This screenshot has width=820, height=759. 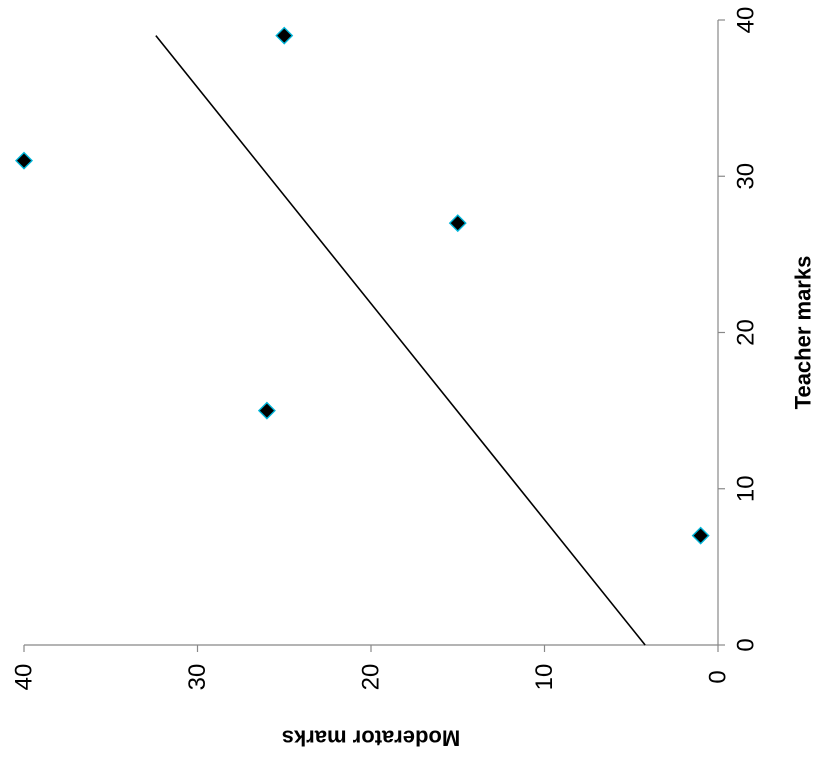 I want to click on teacher-tick-label: 0, so click(x=746, y=644).